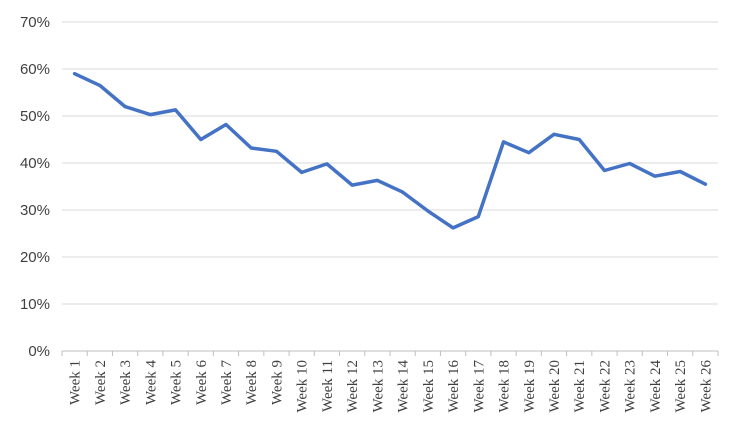  Describe the element at coordinates (76, 382) in the screenshot. I see `x-tick-label: Week 1` at that location.